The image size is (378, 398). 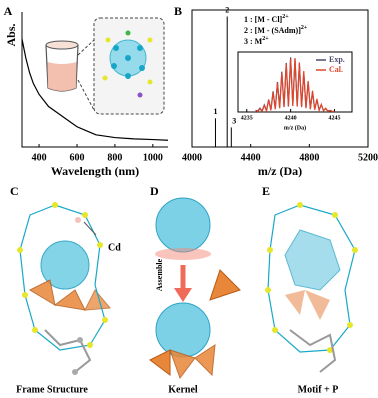 I want to click on kernel-illustration, so click(x=195, y=288).